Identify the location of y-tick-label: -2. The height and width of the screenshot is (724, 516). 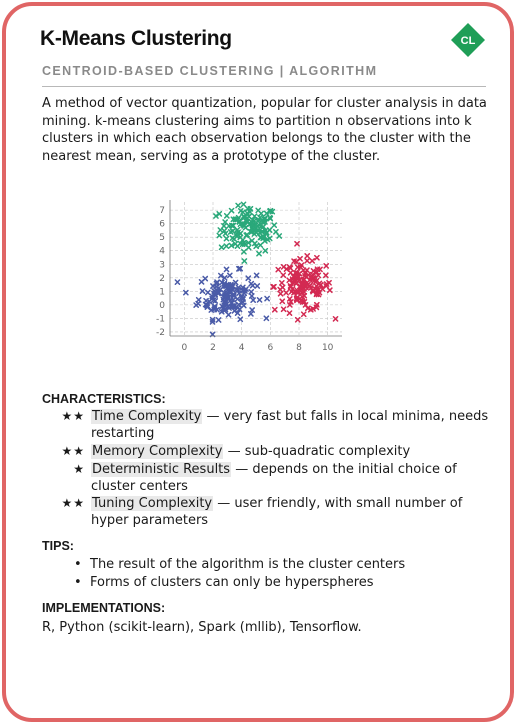
(160, 333).